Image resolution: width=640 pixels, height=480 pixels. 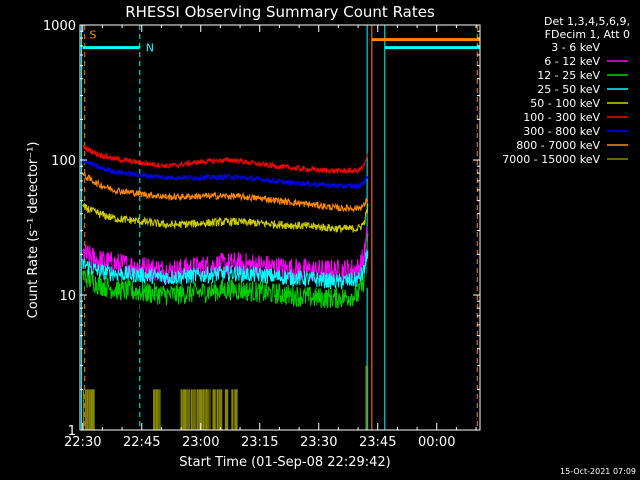 I want to click on x-axis-label: Start Time (01-Sep-08 22:29:42), so click(x=284, y=462).